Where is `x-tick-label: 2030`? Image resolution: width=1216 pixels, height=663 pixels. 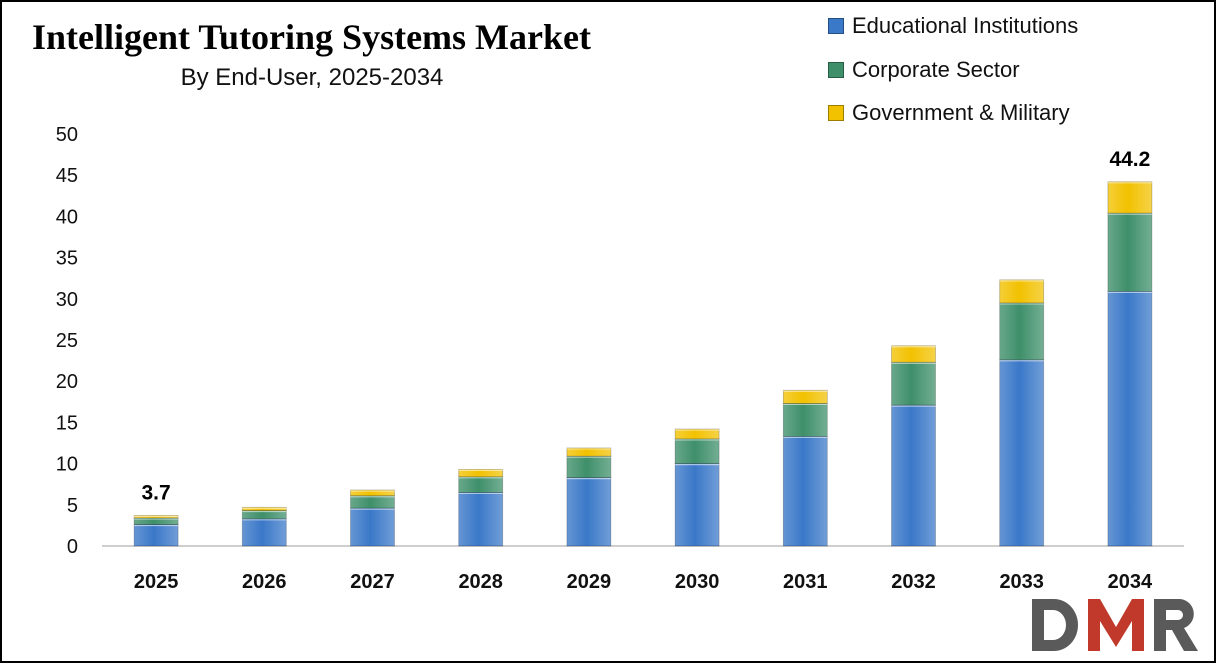
x-tick-label: 2030 is located at coordinates (697, 582).